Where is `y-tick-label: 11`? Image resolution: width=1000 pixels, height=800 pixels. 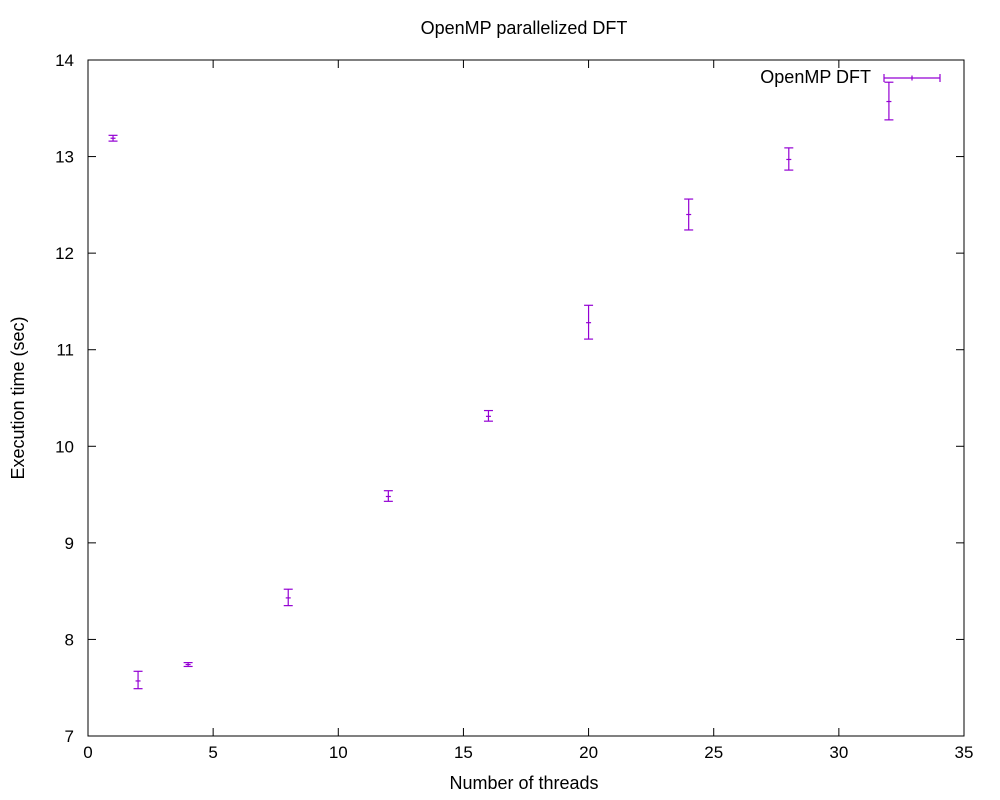 y-tick-label: 11 is located at coordinates (65, 350).